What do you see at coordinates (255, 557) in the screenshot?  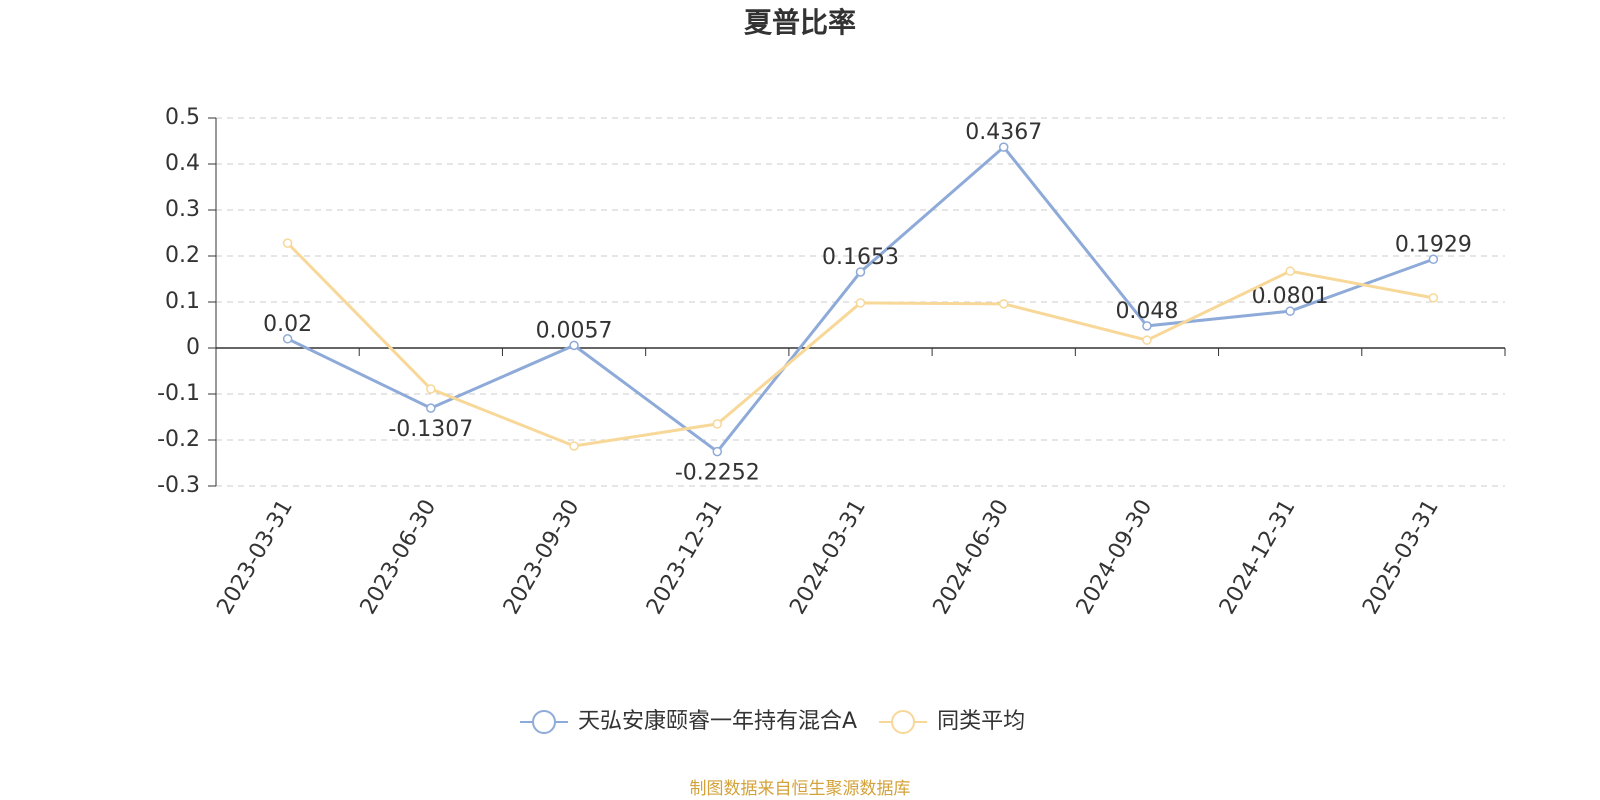 I see `x-tick-label: 2023-03-31` at bounding box center [255, 557].